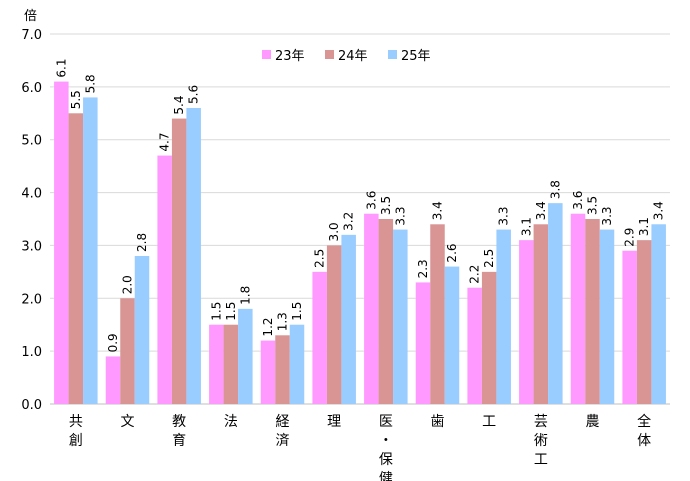  What do you see at coordinates (128, 422) in the screenshot?
I see `category-label: 文` at bounding box center [128, 422].